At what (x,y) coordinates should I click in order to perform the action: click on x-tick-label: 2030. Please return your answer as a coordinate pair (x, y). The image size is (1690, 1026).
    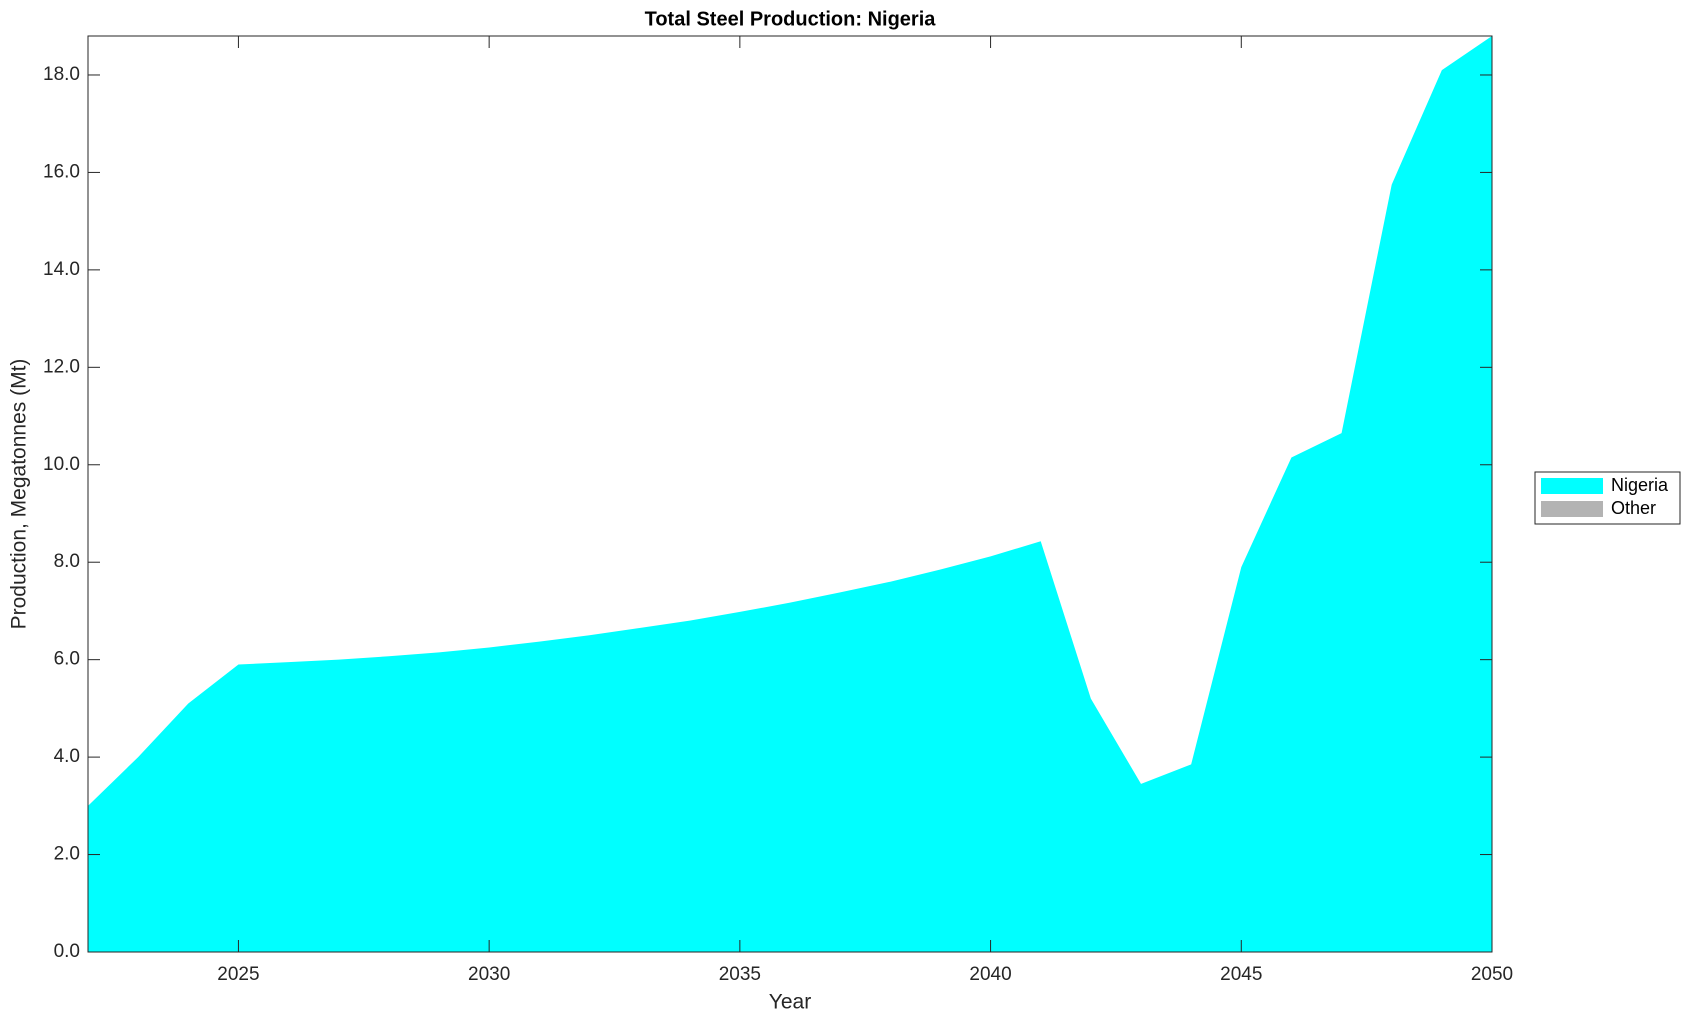
    Looking at the image, I should click on (489, 974).